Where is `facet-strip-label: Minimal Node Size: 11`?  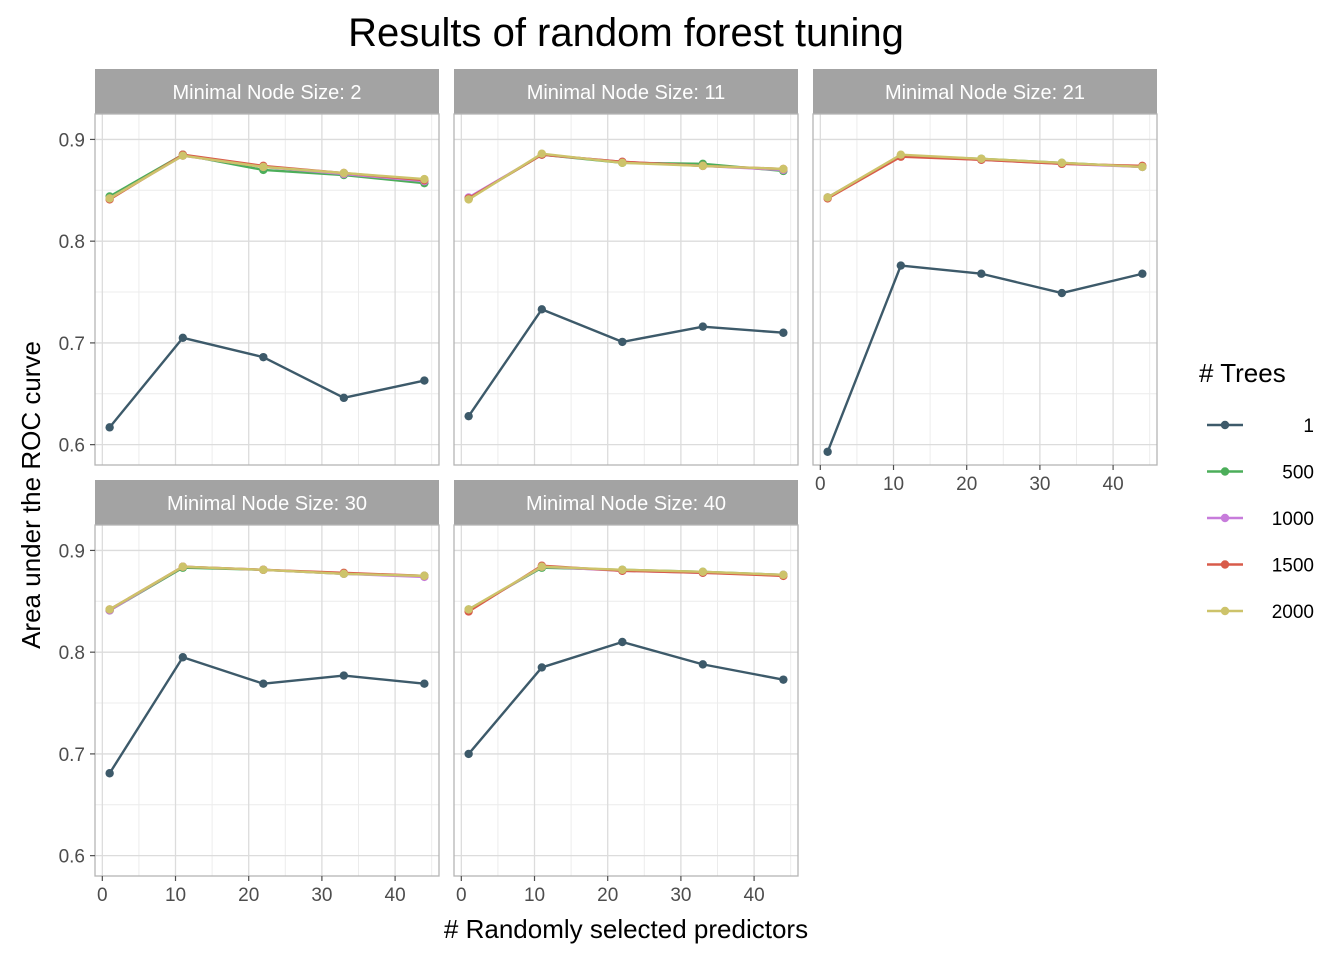
facet-strip-label: Minimal Node Size: 11 is located at coordinates (626, 93).